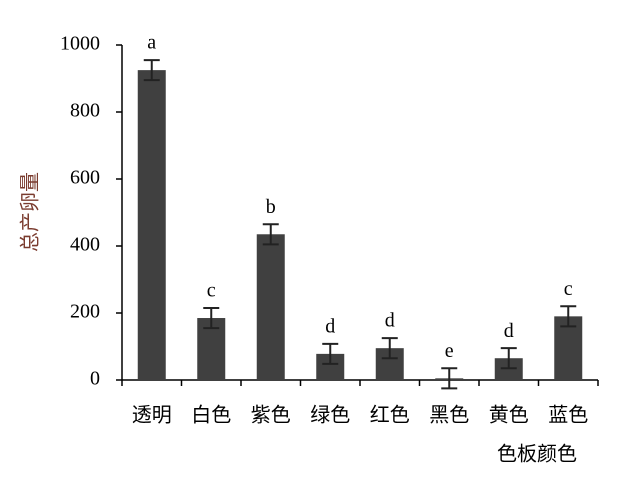  Describe the element at coordinates (85, 111) in the screenshot. I see `y-tick-label: 800` at that location.